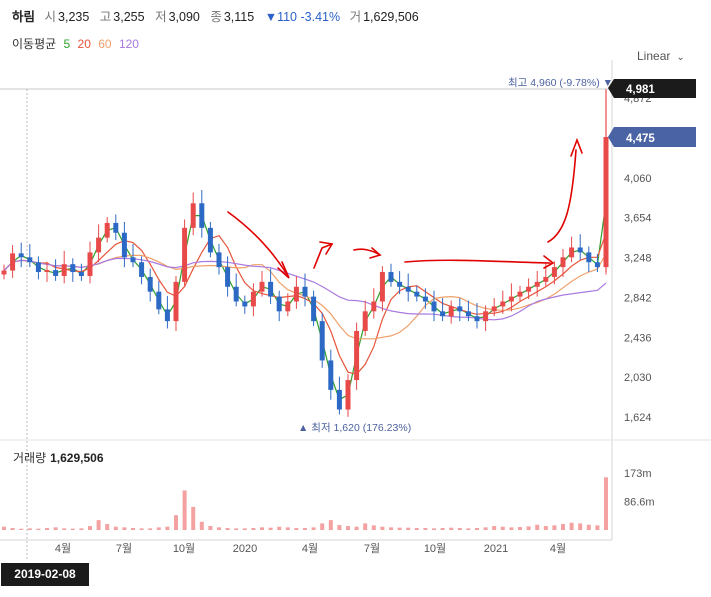 The height and width of the screenshot is (597, 711). I want to click on ma-120-label: 120, so click(128, 44).